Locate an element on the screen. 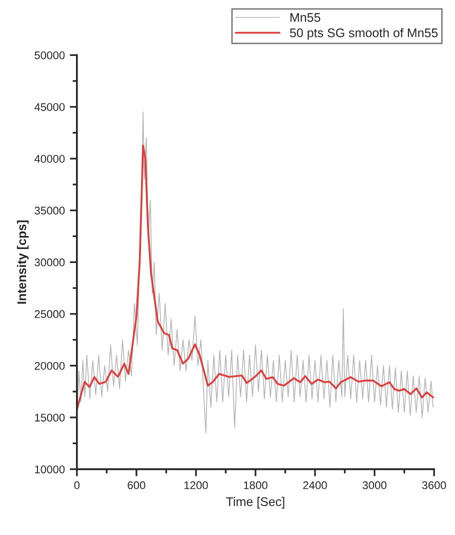  y-tick-label: 30000 is located at coordinates (49, 262).